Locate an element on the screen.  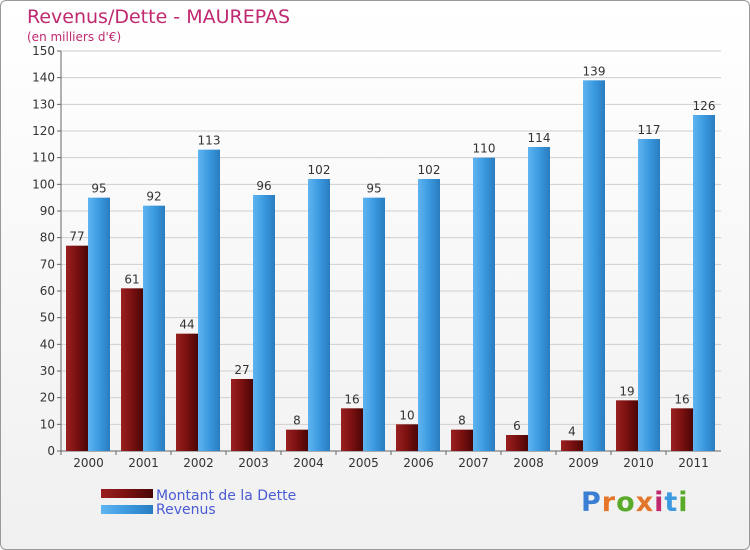
data-label-debt: 27 is located at coordinates (241, 370).